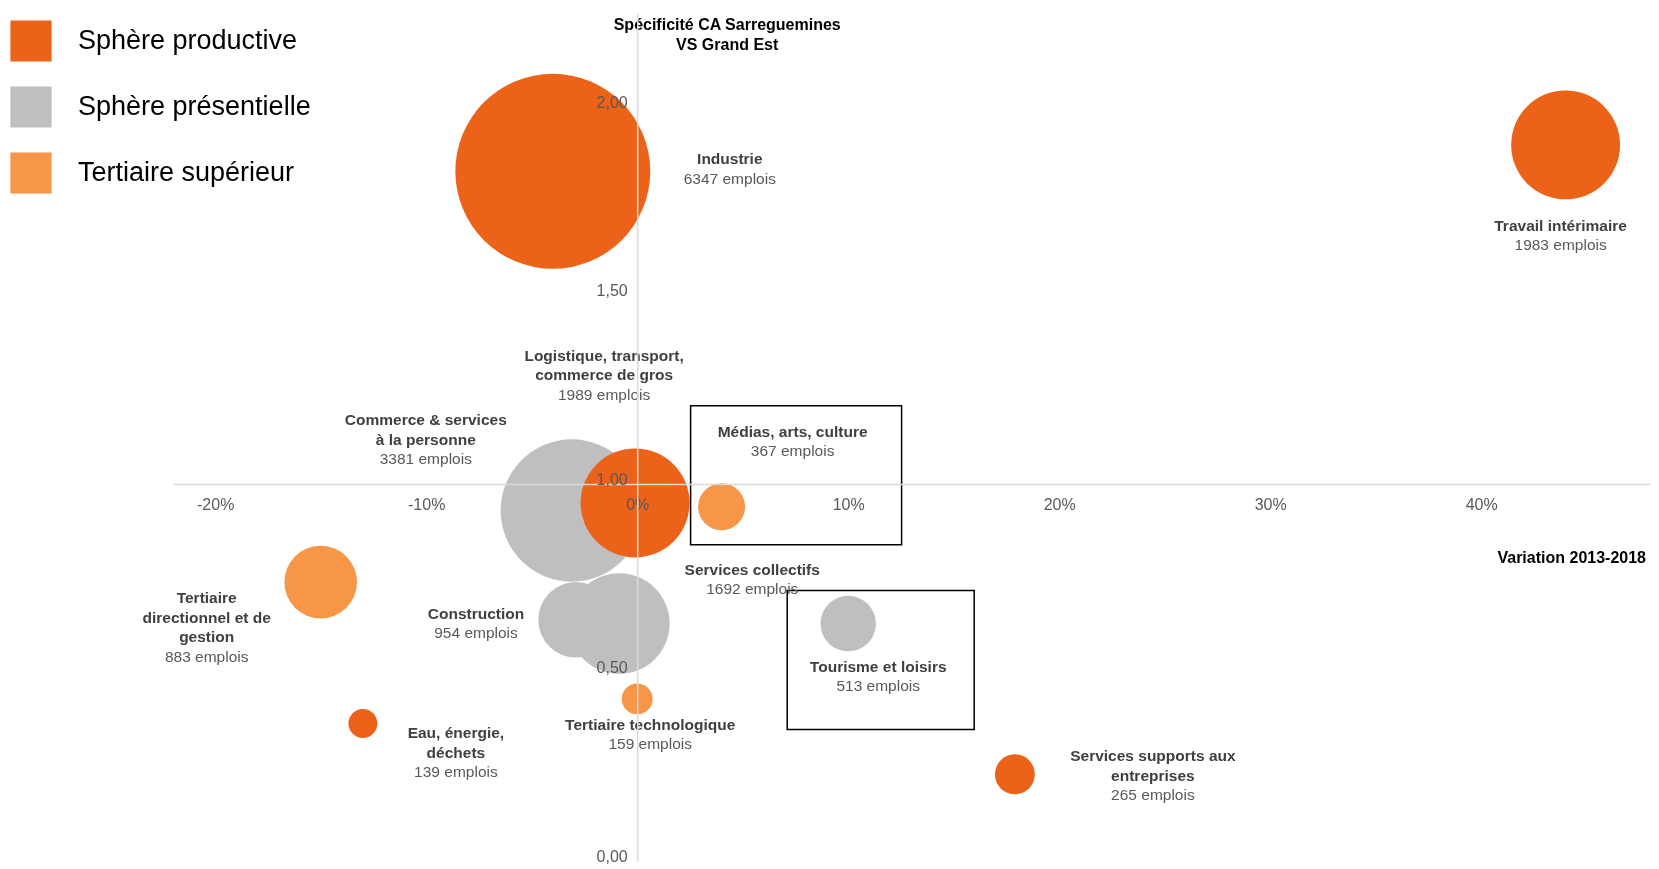  I want to click on annotation: Tertiaire technologique, so click(650, 724).